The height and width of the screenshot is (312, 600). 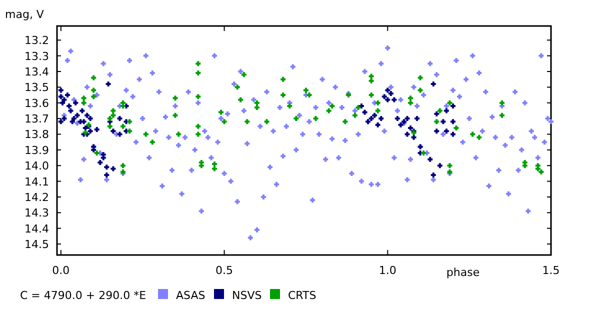 I want to click on y-tick-label: 14.5, so click(x=36, y=245).